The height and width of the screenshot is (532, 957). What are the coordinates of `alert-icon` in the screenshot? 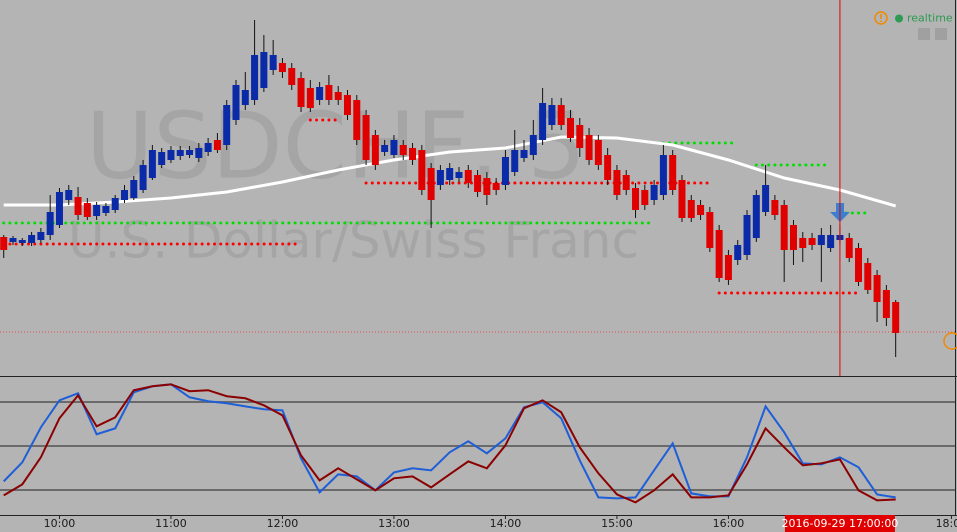 It's located at (881, 18).